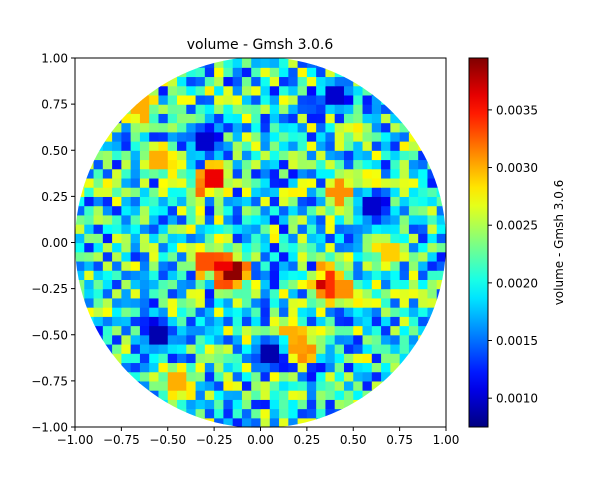  Describe the element at coordinates (49, 381) in the screenshot. I see `y-tick-label: −0.75` at that location.